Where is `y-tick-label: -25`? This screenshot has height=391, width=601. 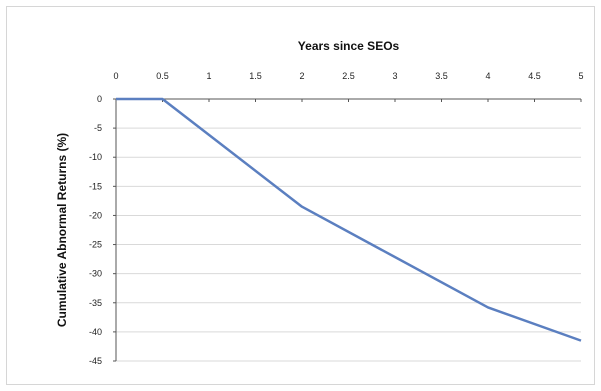
y-tick-label: -25 is located at coordinates (95, 245).